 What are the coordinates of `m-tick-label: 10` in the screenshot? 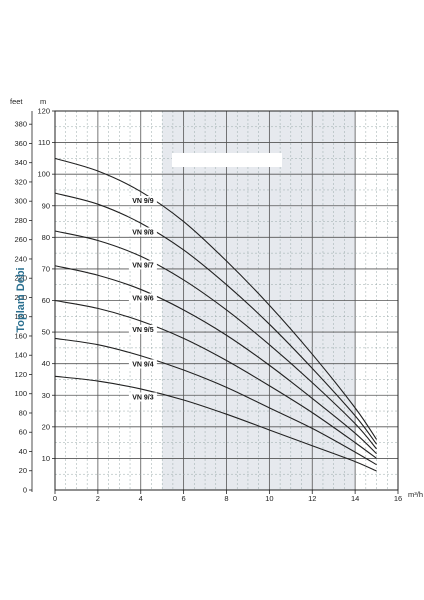 It's located at (46, 458).